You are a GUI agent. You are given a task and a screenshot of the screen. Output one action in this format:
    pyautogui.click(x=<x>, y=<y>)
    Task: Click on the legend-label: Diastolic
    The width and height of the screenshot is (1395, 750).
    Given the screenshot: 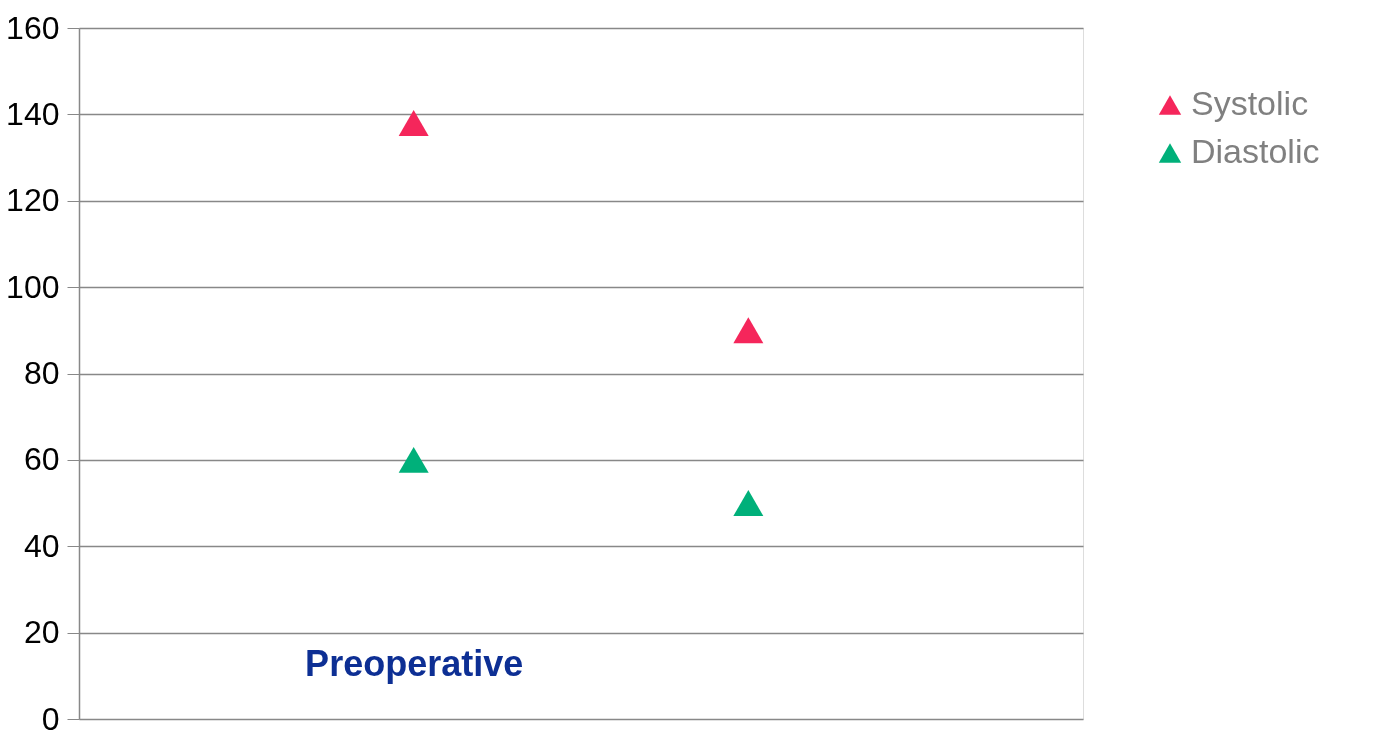 What is the action you would take?
    pyautogui.click(x=1255, y=151)
    